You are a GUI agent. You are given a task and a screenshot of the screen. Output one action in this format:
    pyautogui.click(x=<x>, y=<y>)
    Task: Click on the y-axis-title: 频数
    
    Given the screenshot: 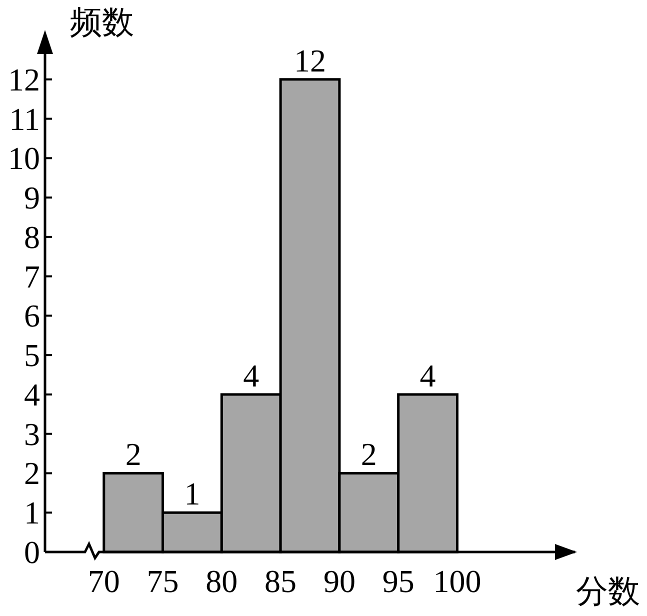 What is the action you would take?
    pyautogui.click(x=102, y=22)
    